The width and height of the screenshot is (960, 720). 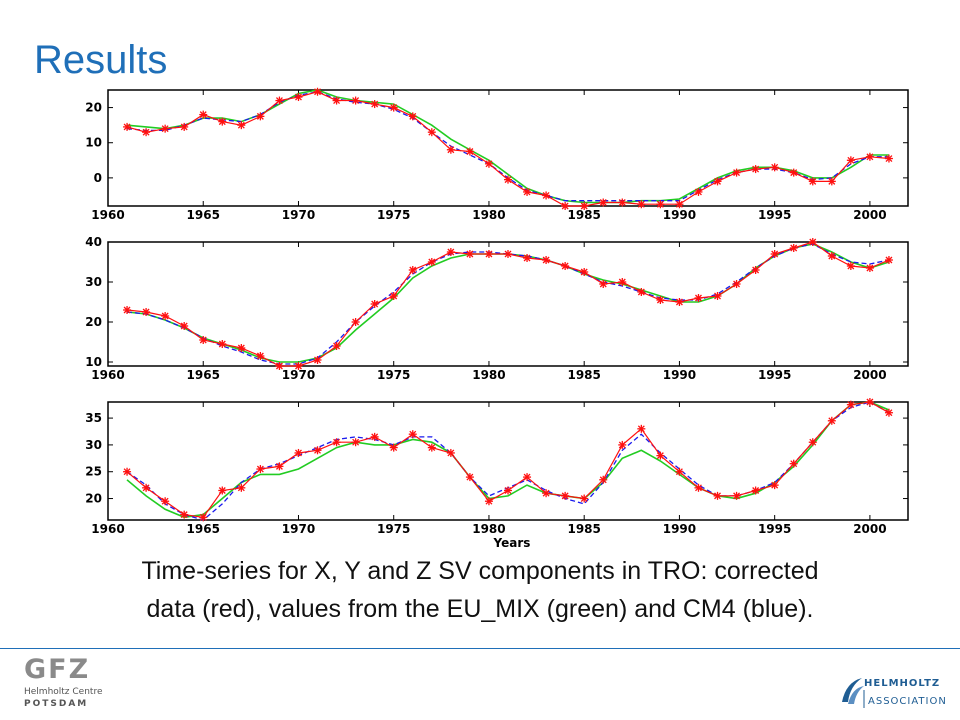 What do you see at coordinates (203, 375) in the screenshot?
I see `x-tick-label: 1965` at bounding box center [203, 375].